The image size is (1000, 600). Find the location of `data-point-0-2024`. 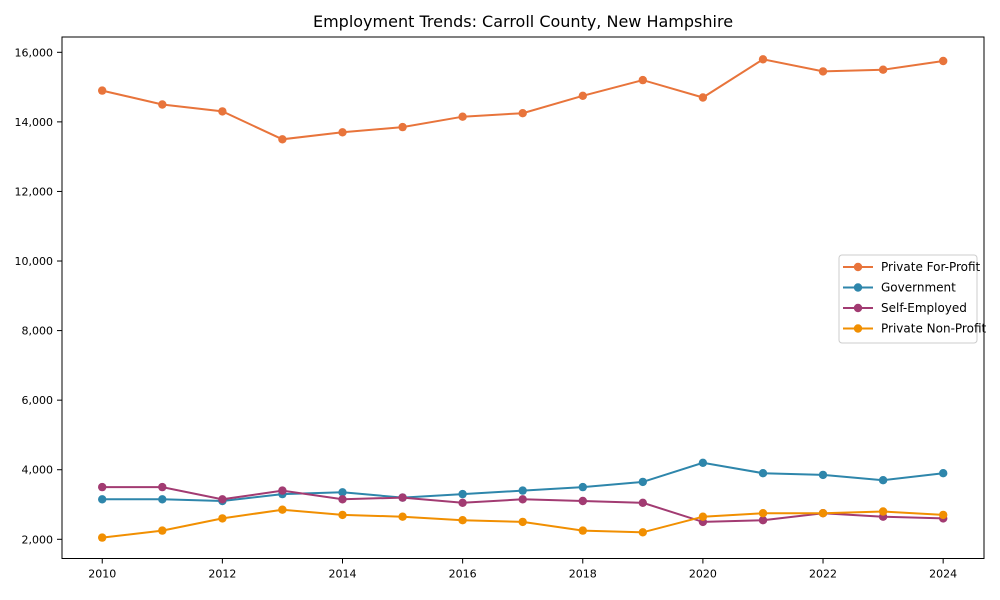

data-point-0-2024 is located at coordinates (943, 61).